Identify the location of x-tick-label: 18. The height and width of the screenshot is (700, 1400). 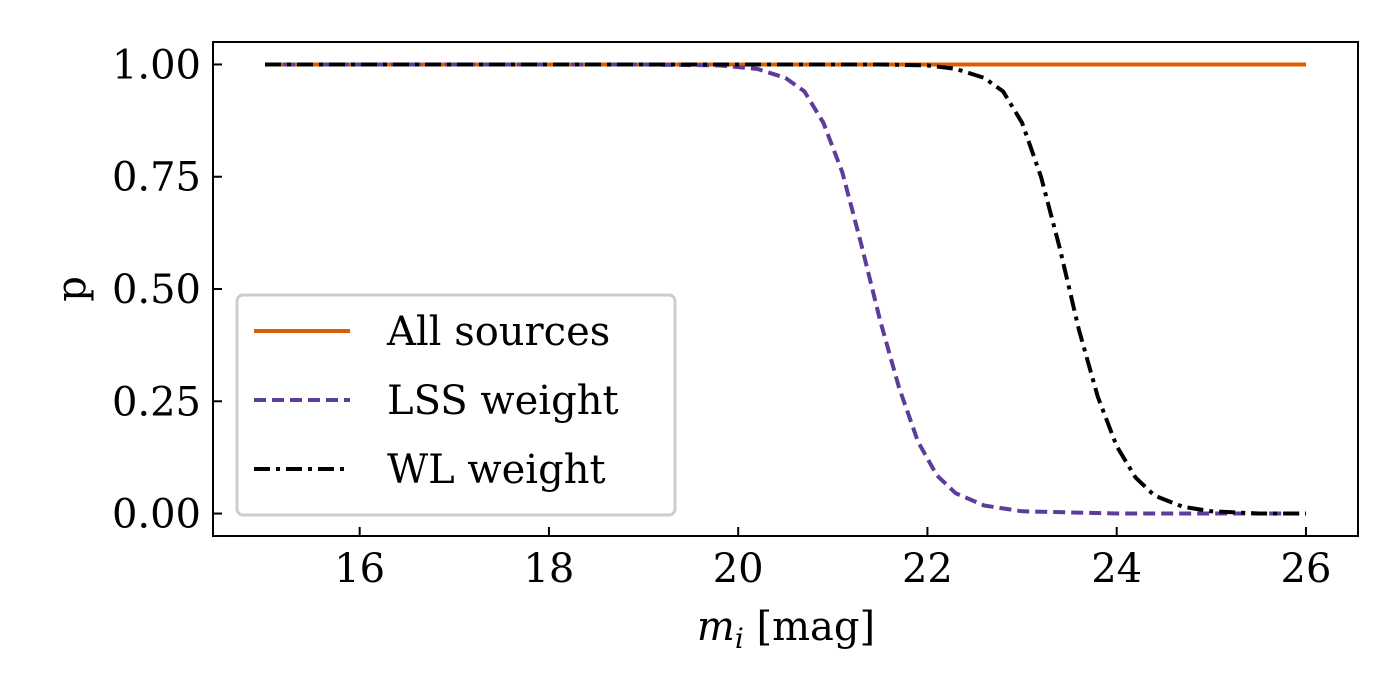
(548, 569).